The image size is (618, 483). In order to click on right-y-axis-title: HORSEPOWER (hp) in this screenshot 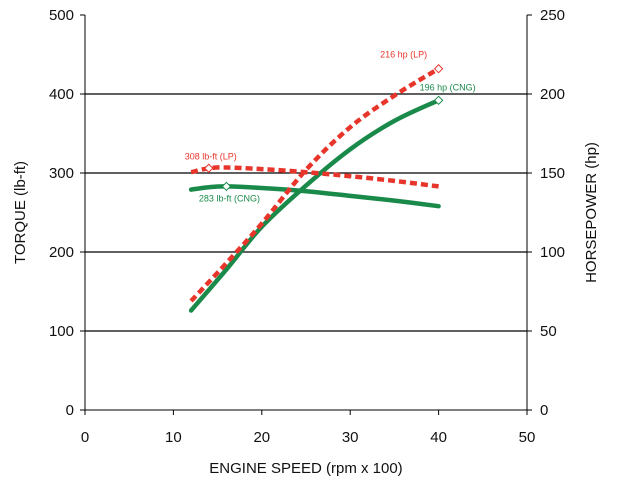, I will do `click(591, 212)`.